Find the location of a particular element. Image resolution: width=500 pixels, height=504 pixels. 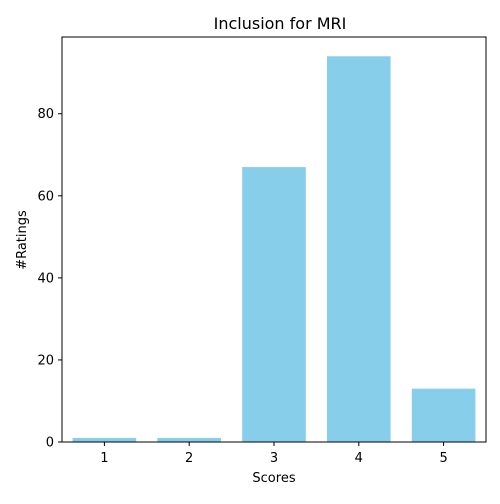

y-tick-label-0: 0 is located at coordinates (50, 443).